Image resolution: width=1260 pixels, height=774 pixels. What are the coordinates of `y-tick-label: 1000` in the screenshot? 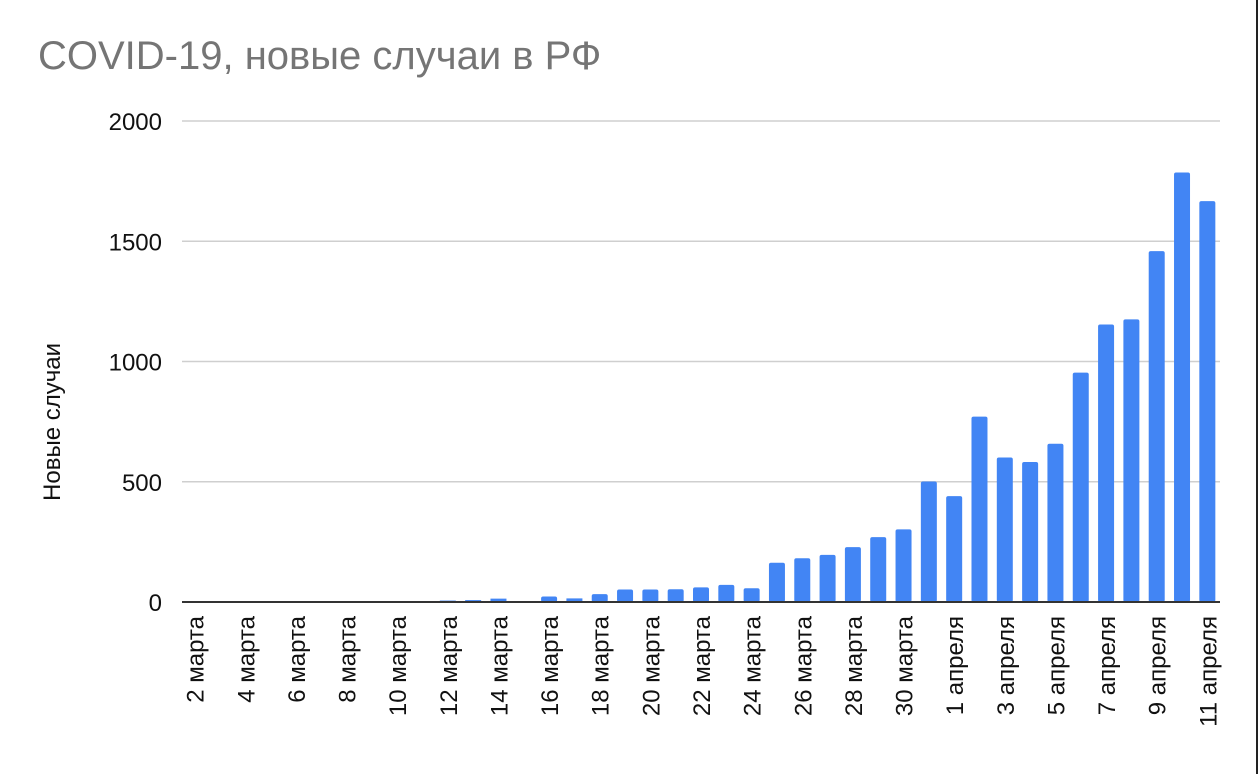 It's located at (135, 363).